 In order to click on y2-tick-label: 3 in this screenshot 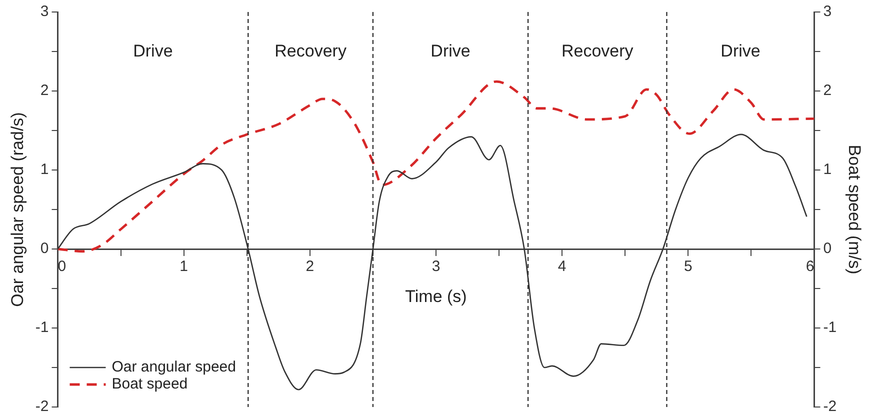, I will do `click(827, 11)`.